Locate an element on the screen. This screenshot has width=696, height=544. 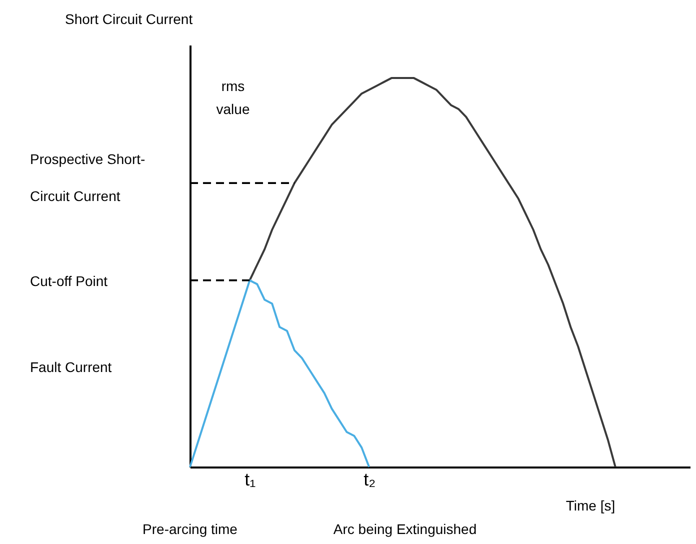
text: Pre-arcing time is located at coordinates (190, 529).